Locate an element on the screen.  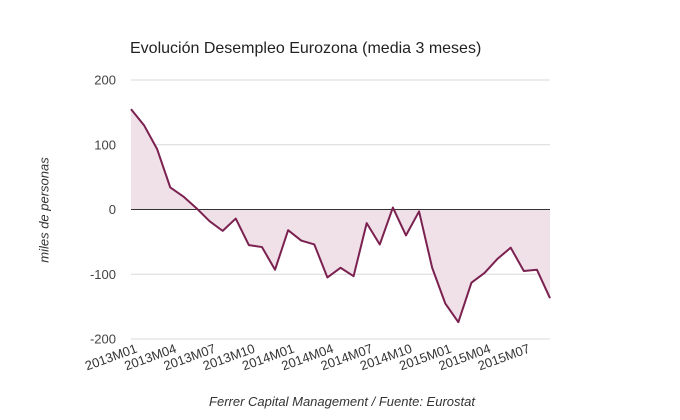
y-tick-label: 200 is located at coordinates (105, 80).